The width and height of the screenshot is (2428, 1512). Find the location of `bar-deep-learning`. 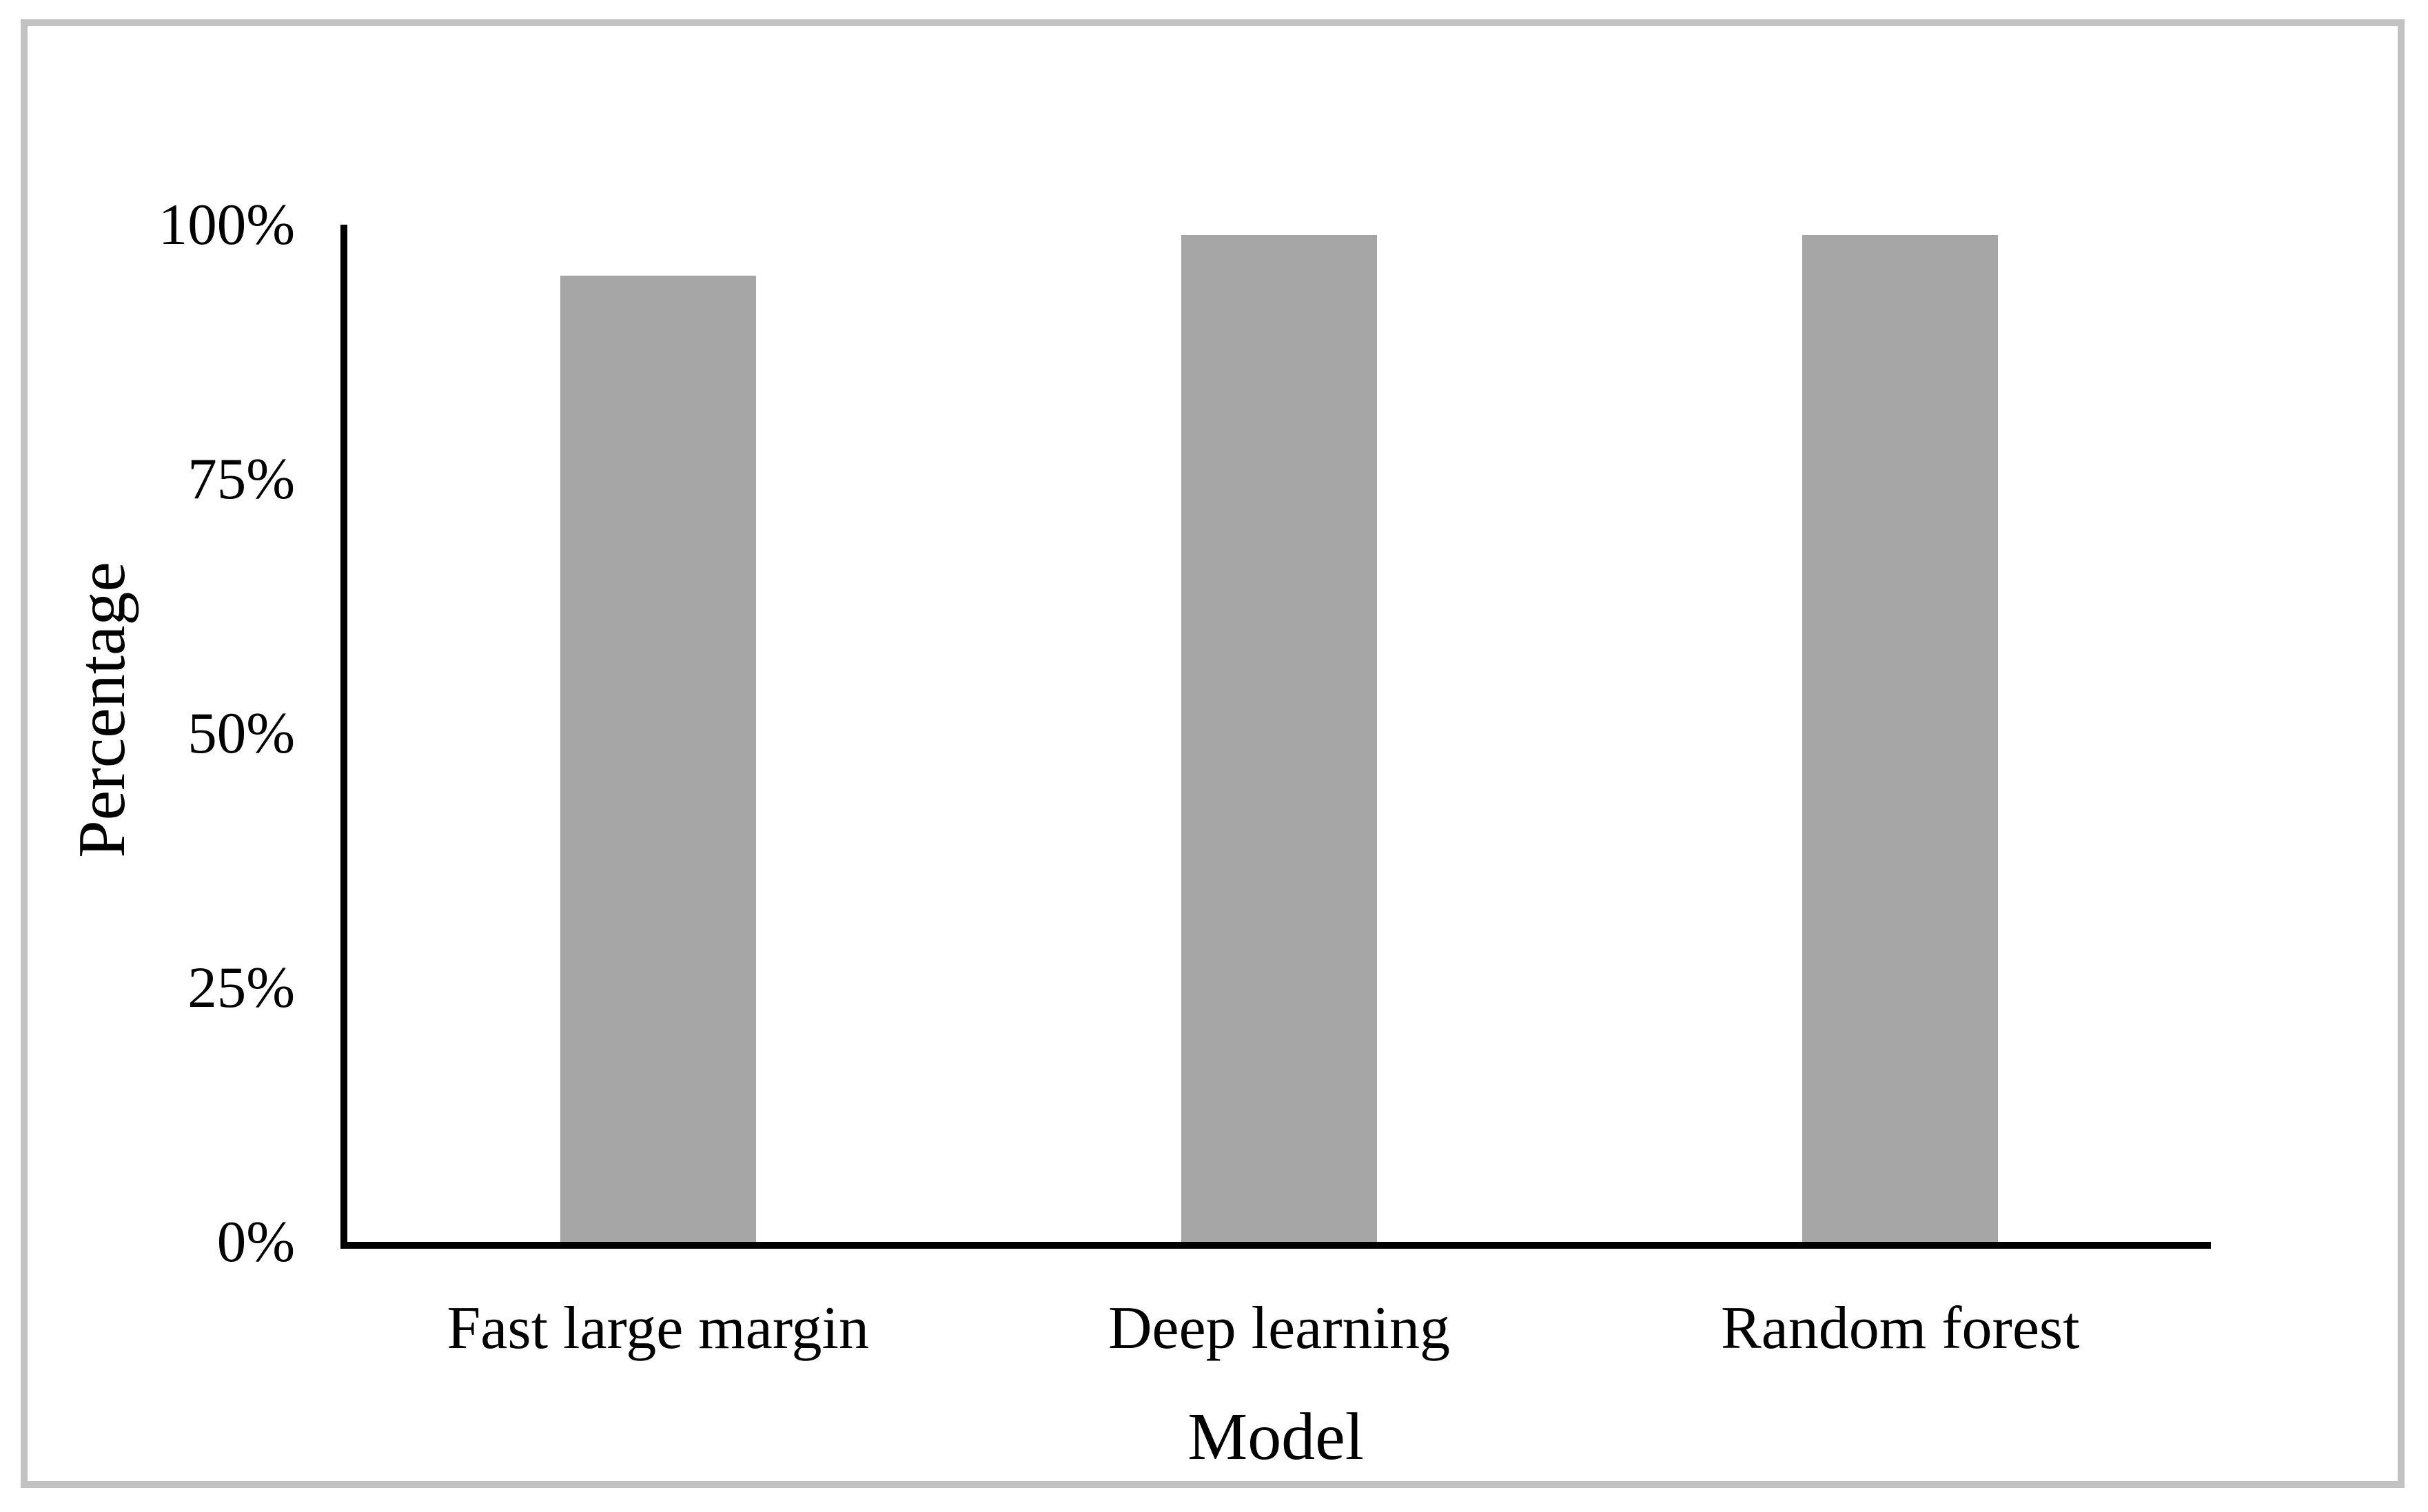

bar-deep-learning is located at coordinates (1279, 738).